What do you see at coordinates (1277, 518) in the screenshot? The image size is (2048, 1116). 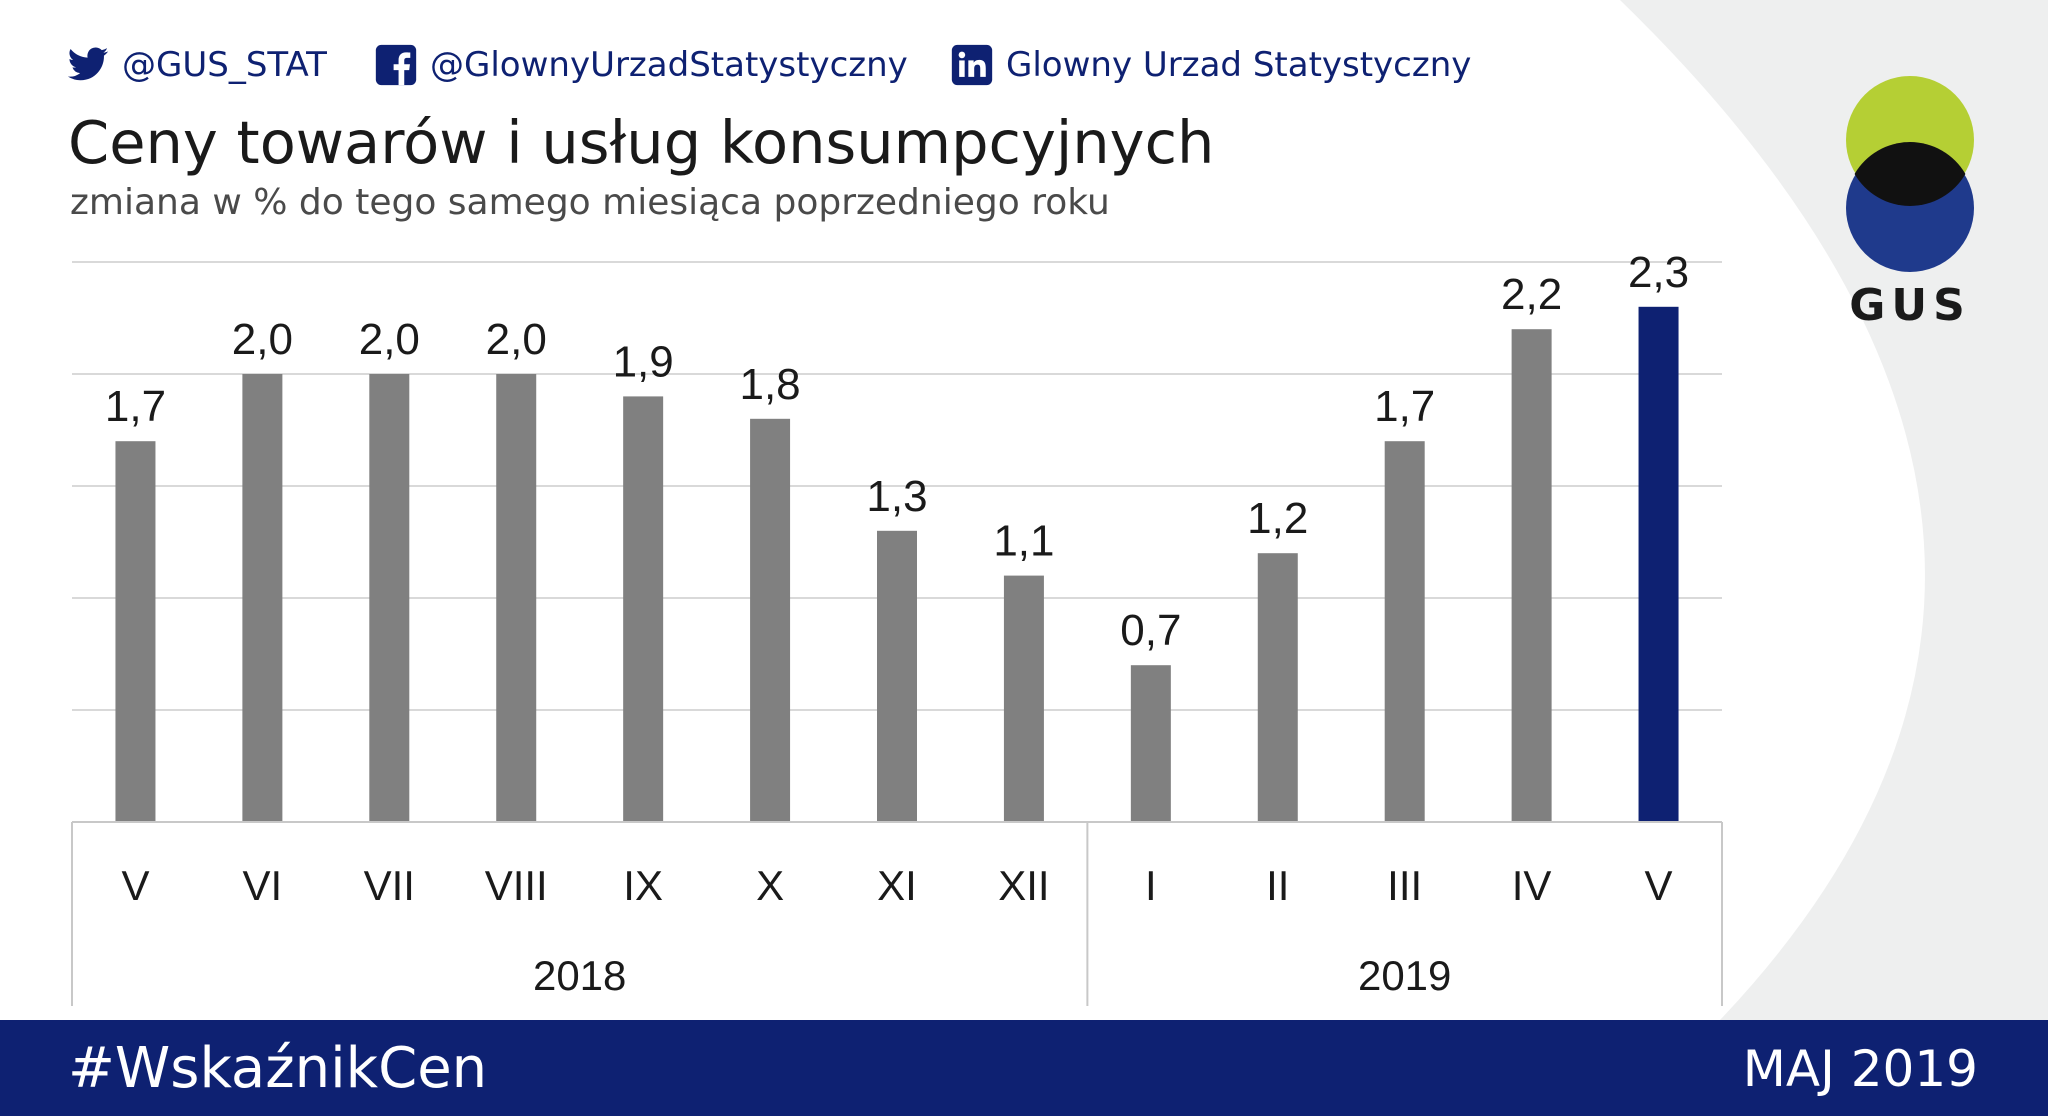 I see `data-label: 1,2` at bounding box center [1277, 518].